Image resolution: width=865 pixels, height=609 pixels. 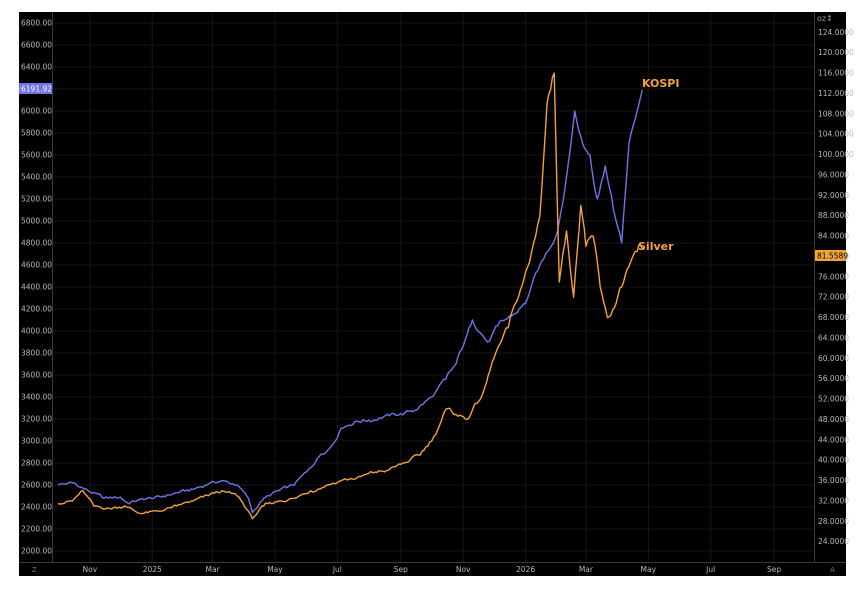 I want to click on x-axis-ticks: Nov 2025 Mar May Jul Sep Nov 2026 Mar May Jul Sep, so click(x=432, y=569).